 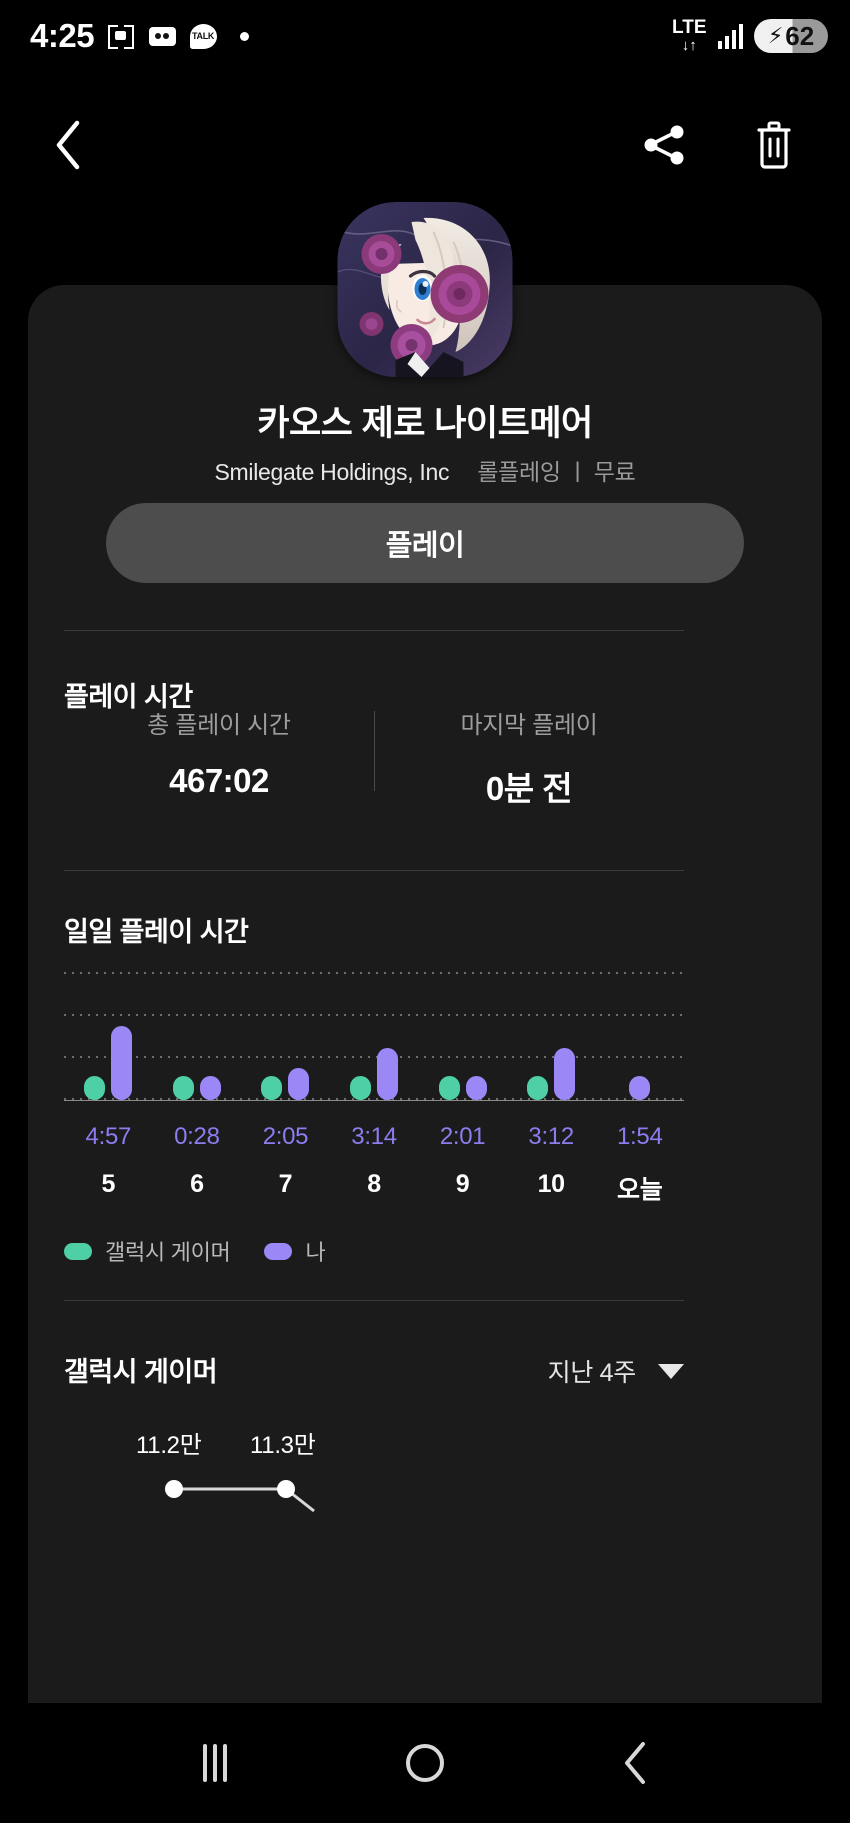 I want to click on chart-axis, so click(x=374, y=1100).